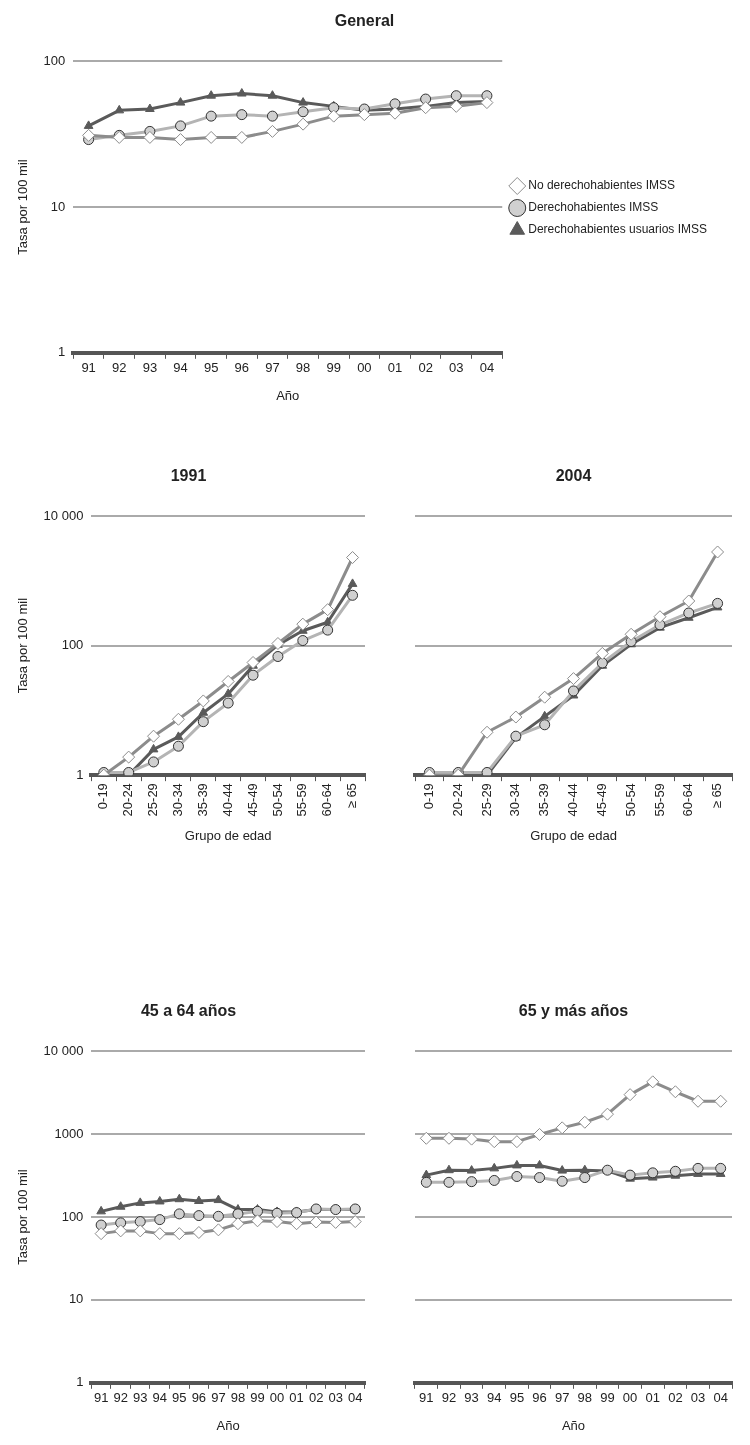 The width and height of the screenshot is (750, 1445). I want to click on chart-title: General, so click(364, 21).